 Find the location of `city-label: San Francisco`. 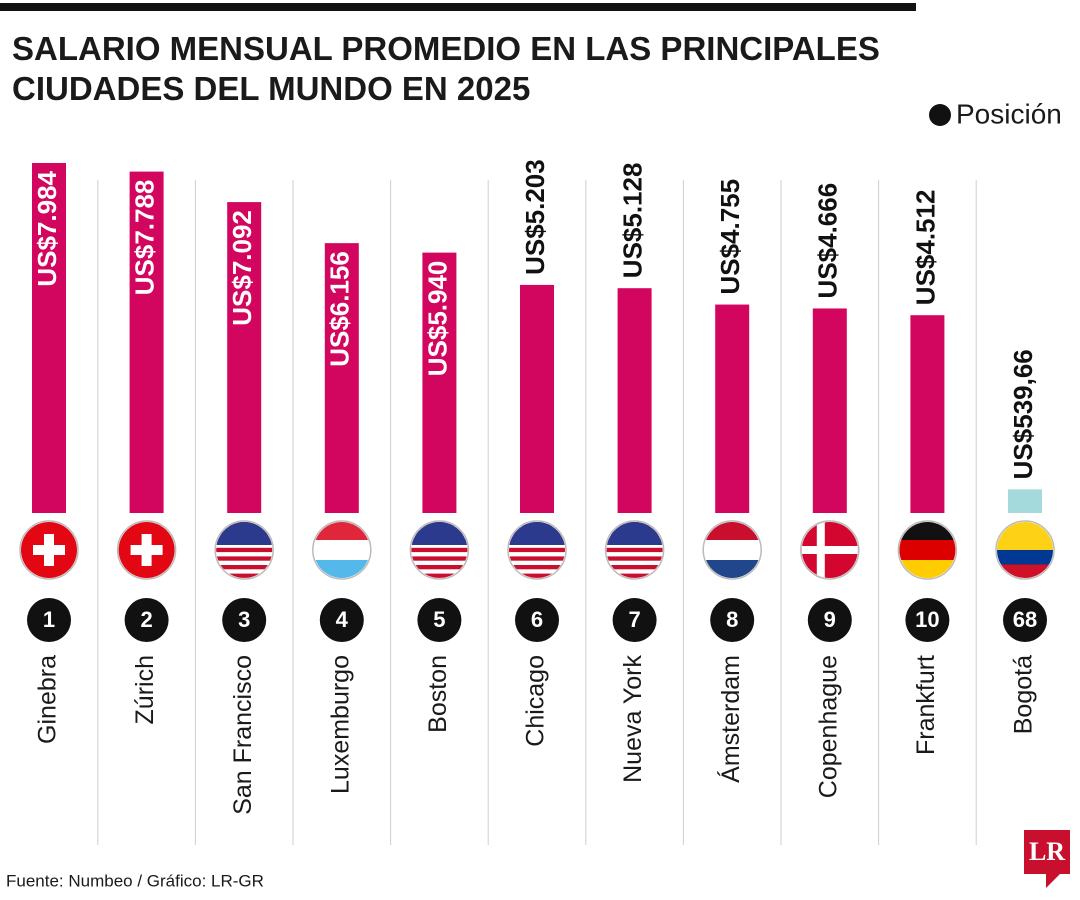

city-label: San Francisco is located at coordinates (243, 735).